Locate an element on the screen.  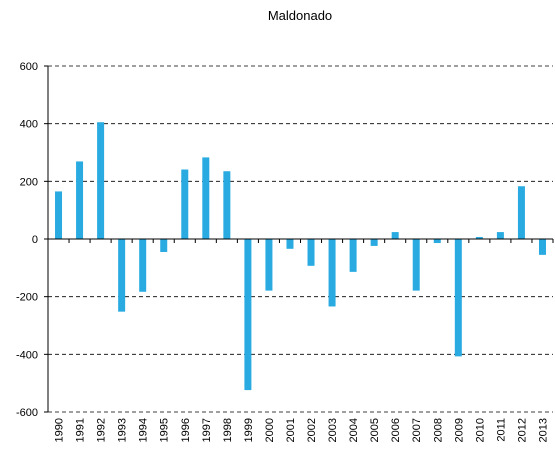
x-tick-label: 2002 is located at coordinates (312, 430).